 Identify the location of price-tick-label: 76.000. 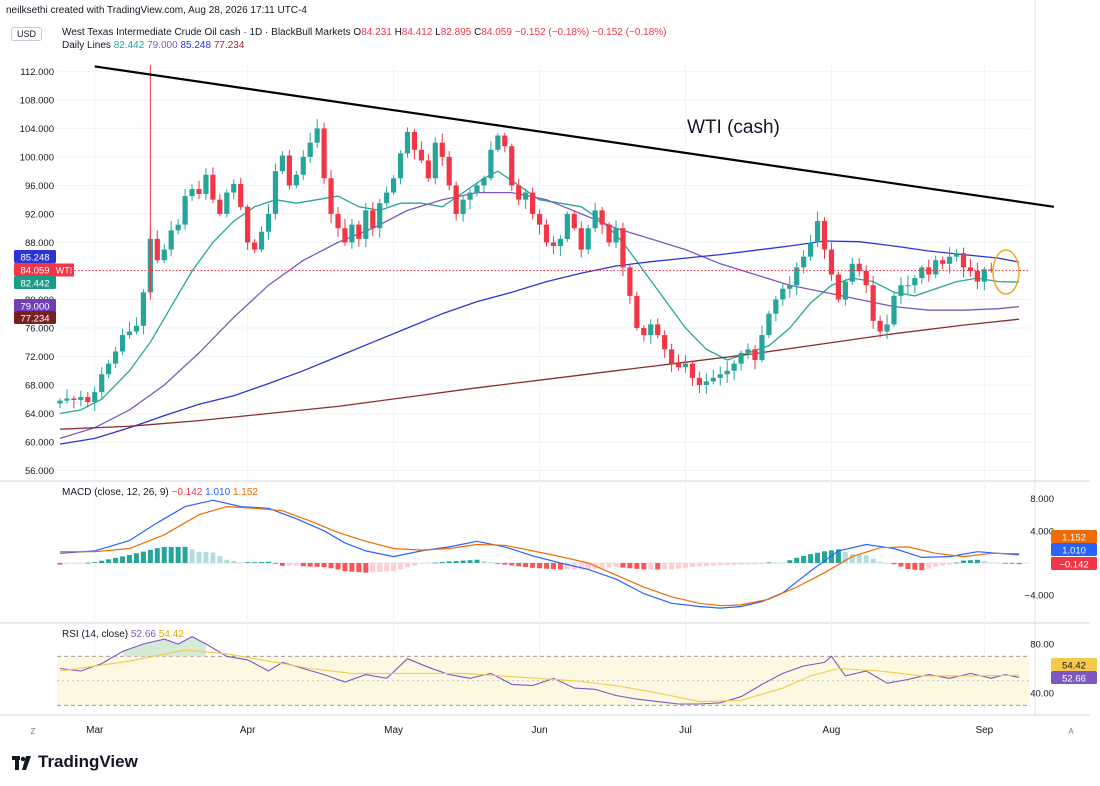
(39, 328).